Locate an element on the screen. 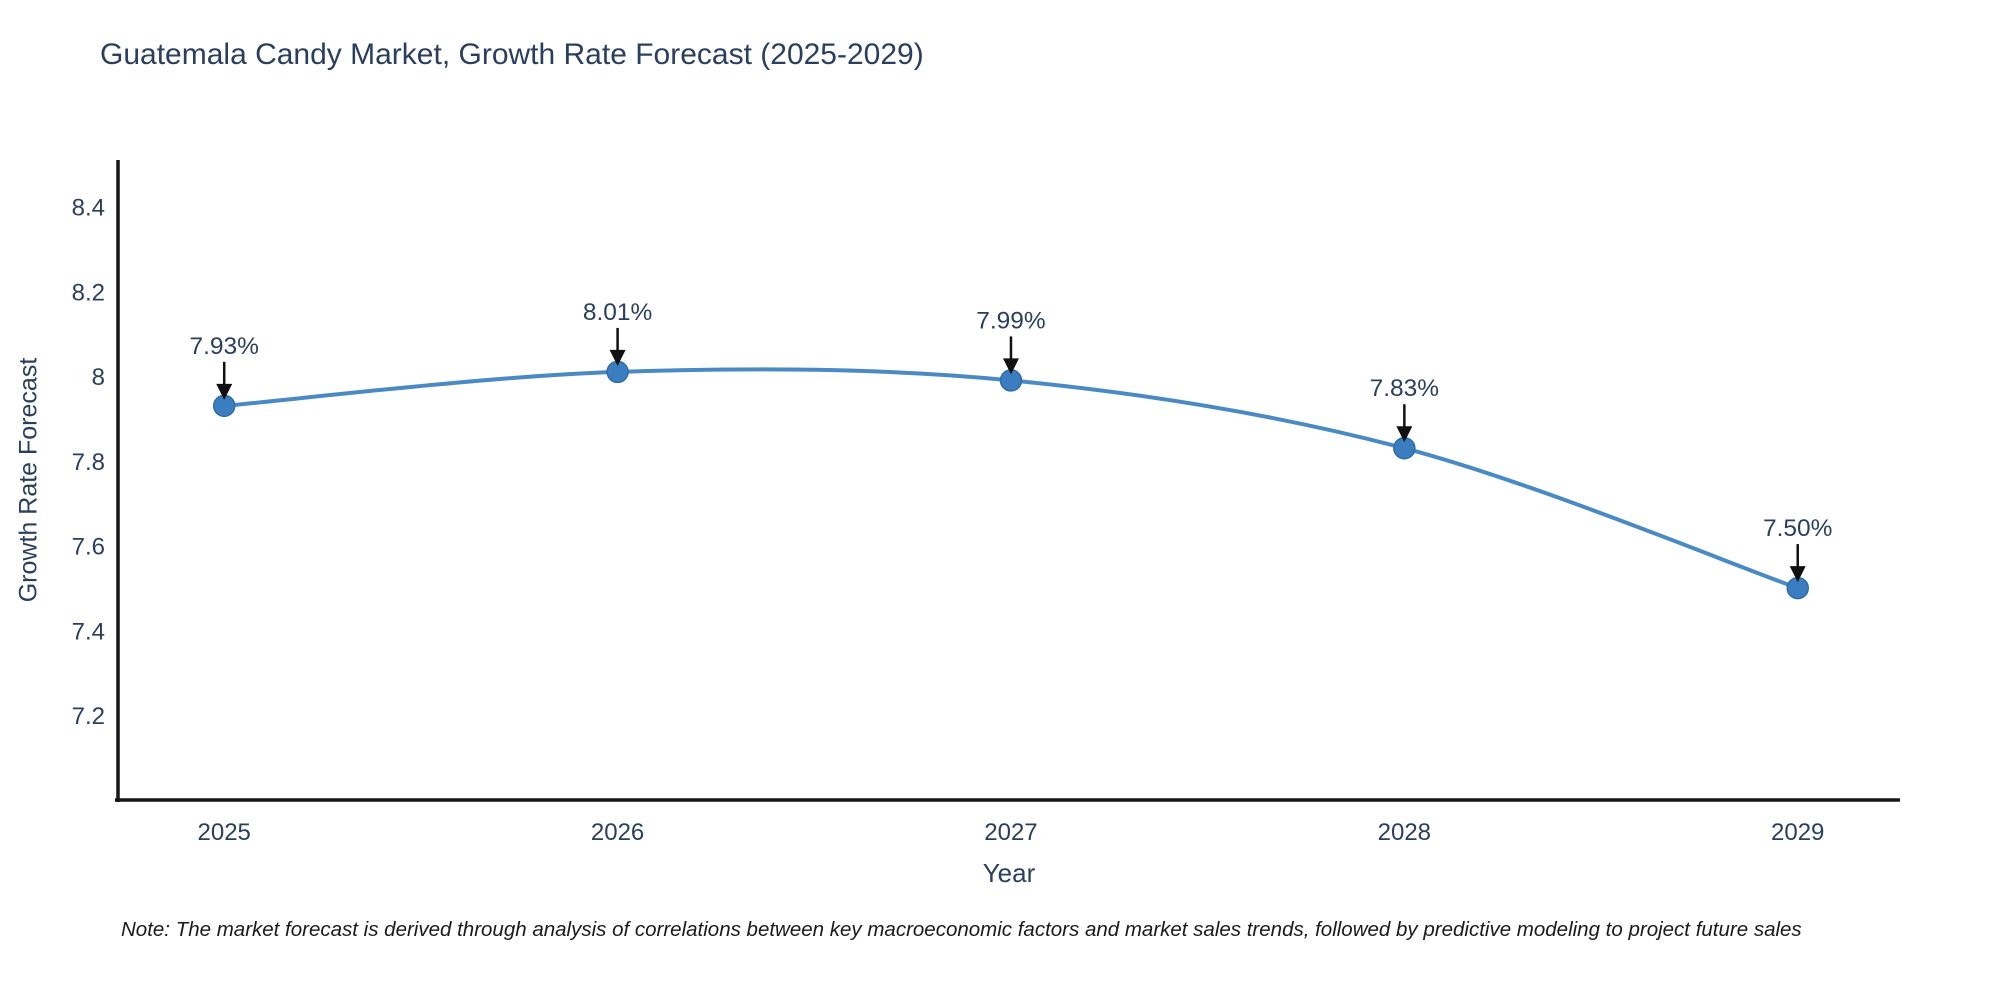 This screenshot has height=1000, width=2000. y-tick-label: 7.4 is located at coordinates (88, 631).